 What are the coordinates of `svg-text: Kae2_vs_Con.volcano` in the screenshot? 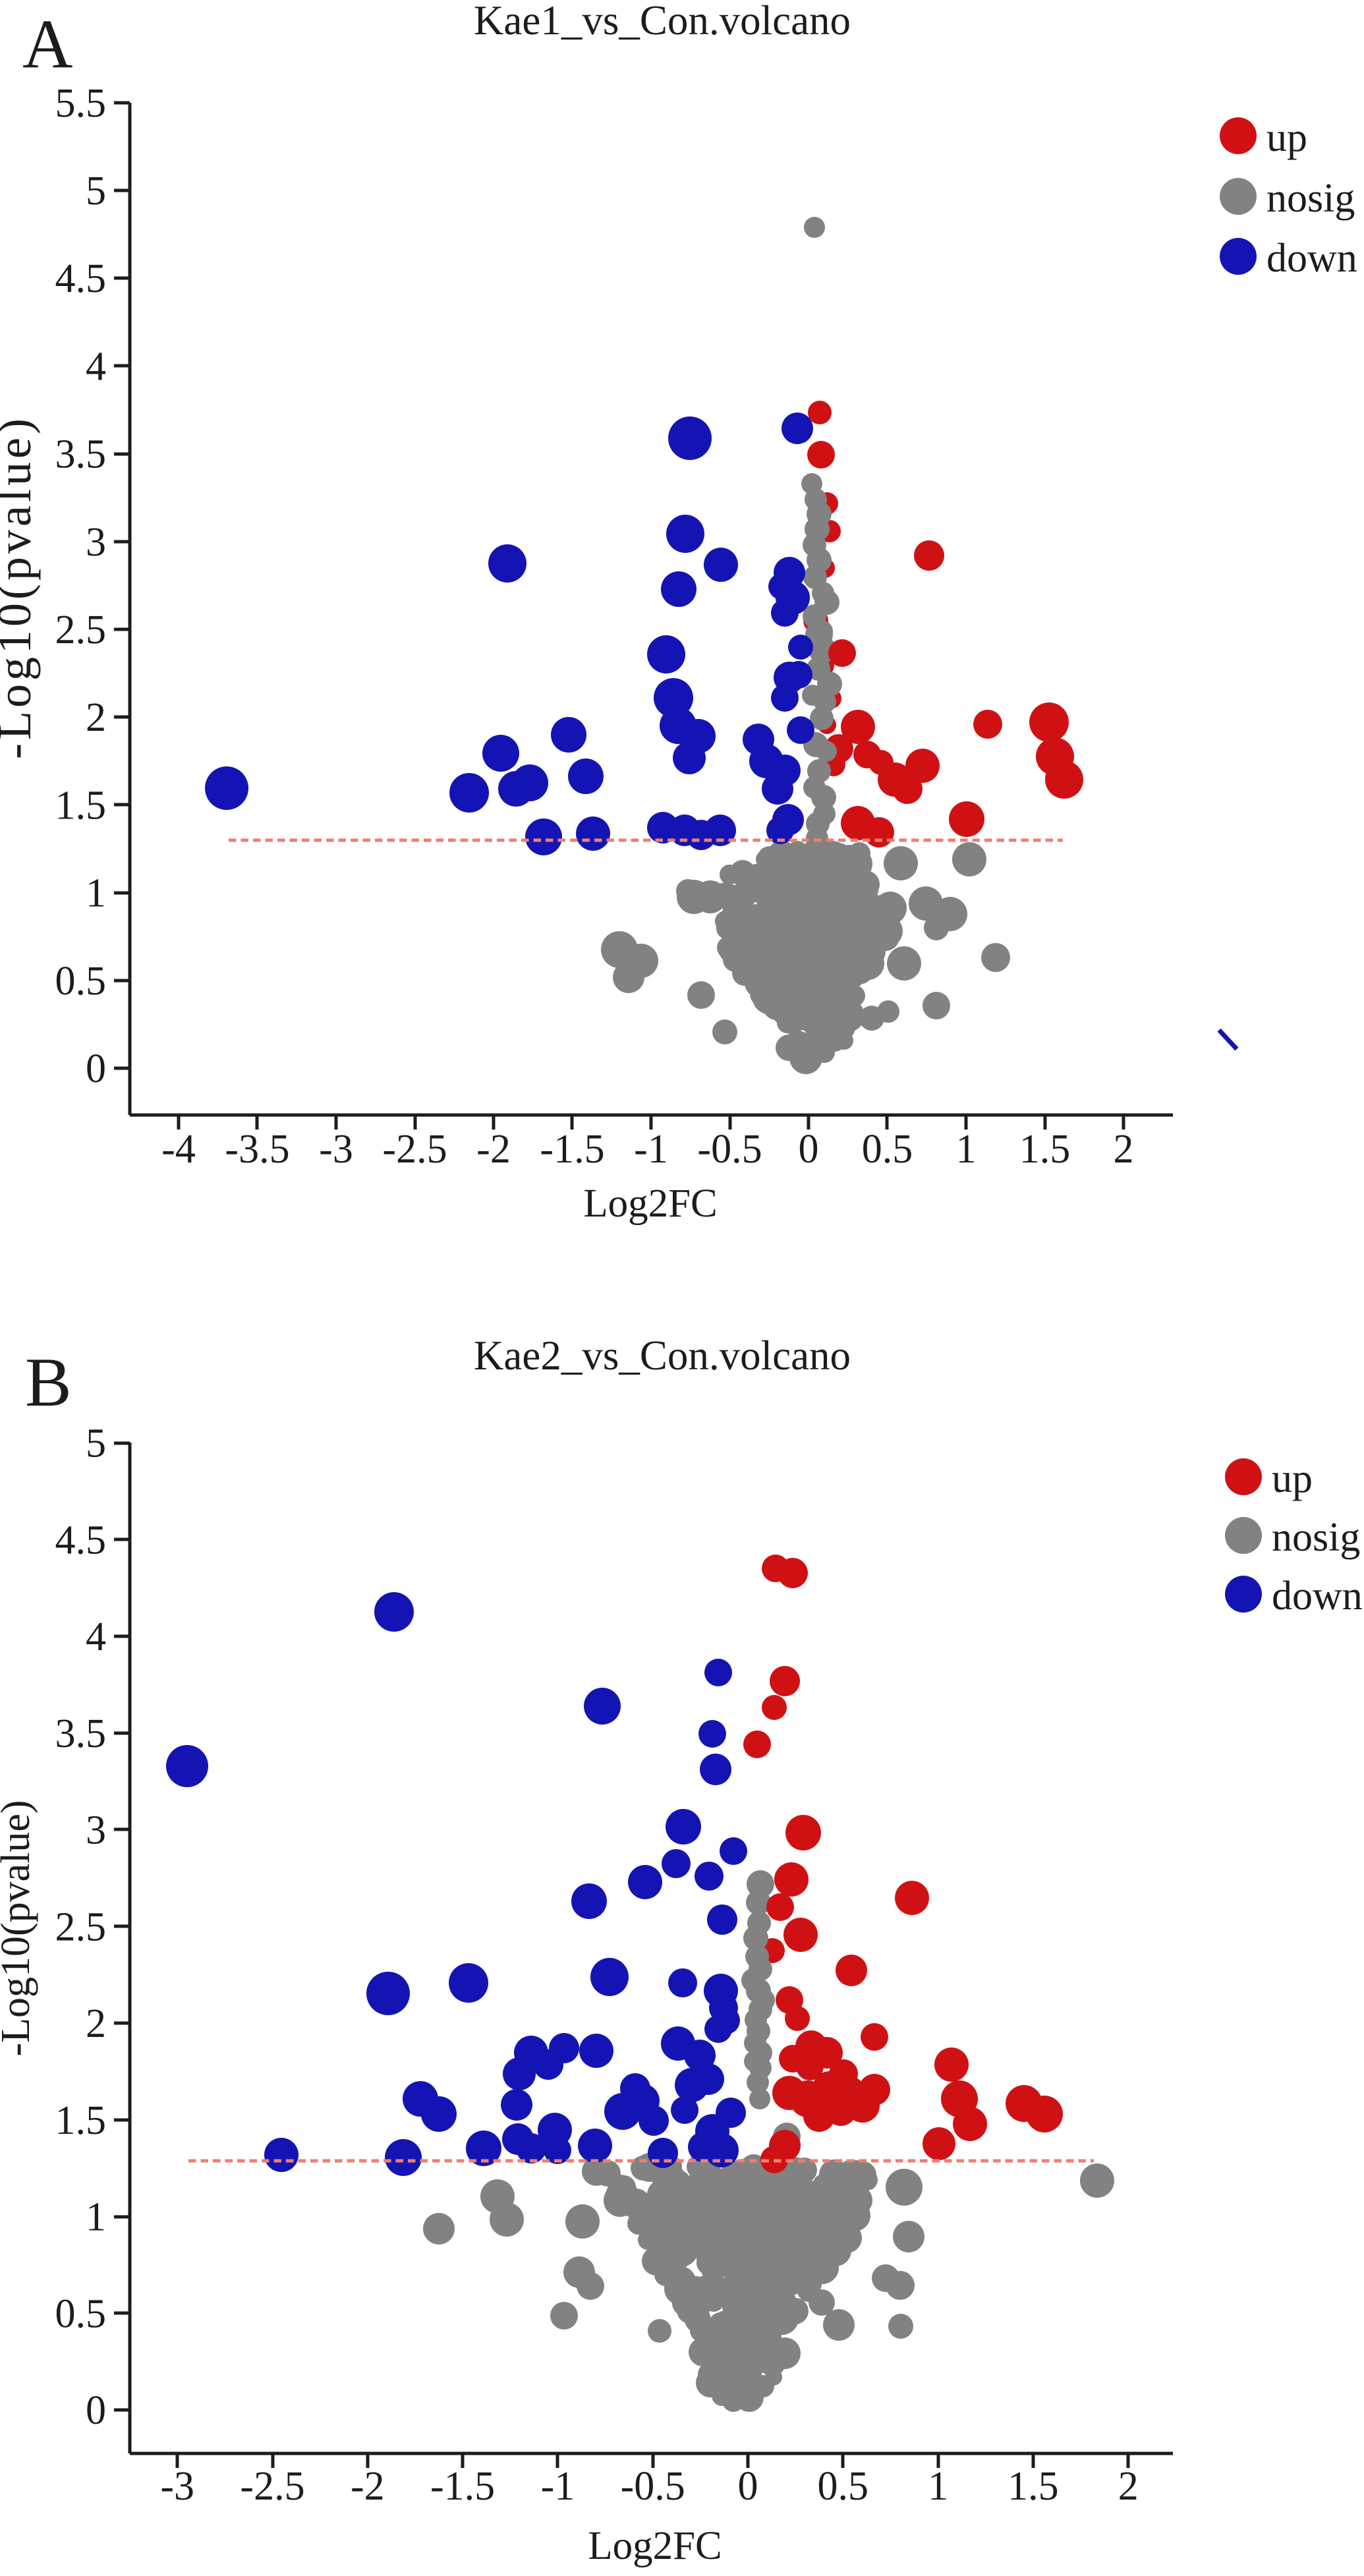 It's located at (662, 1356).